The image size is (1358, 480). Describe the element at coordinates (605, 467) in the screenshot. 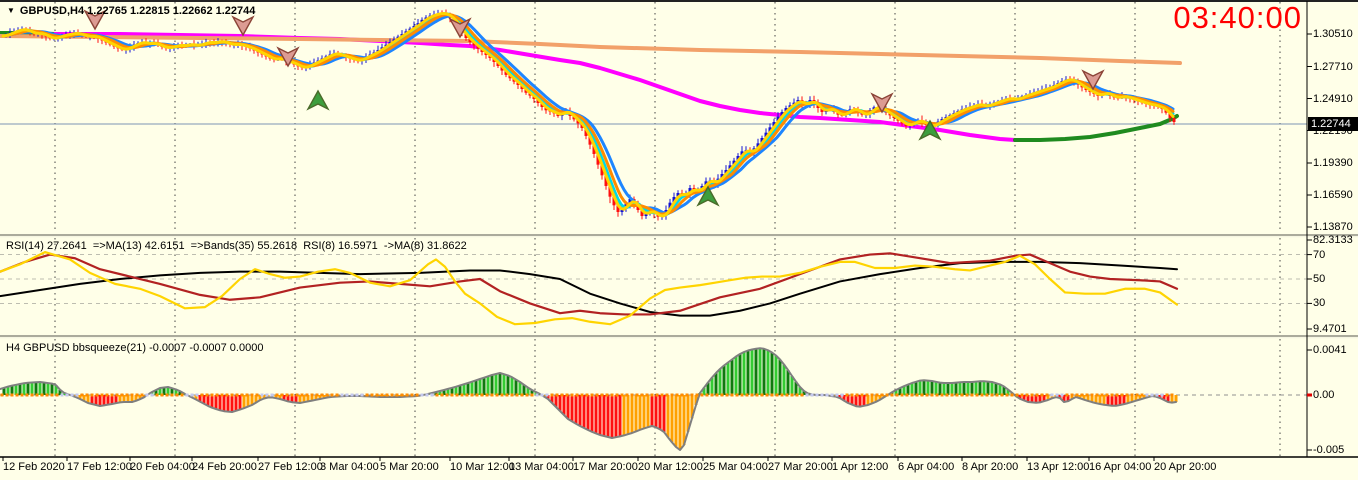

I see `time-axis-label: 17 Mar 20:00` at that location.